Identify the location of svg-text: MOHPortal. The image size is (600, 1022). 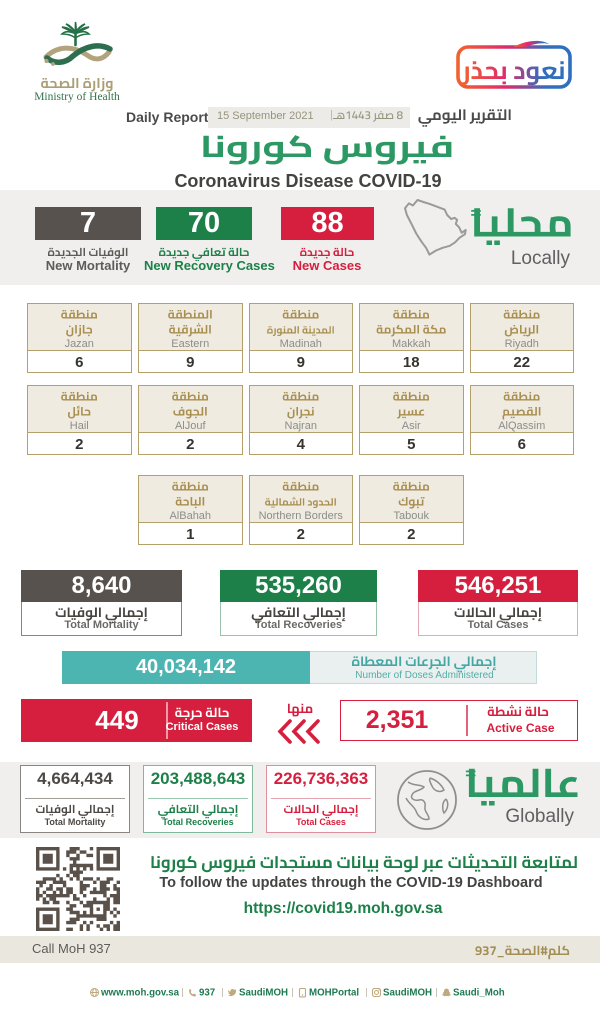
(334, 993).